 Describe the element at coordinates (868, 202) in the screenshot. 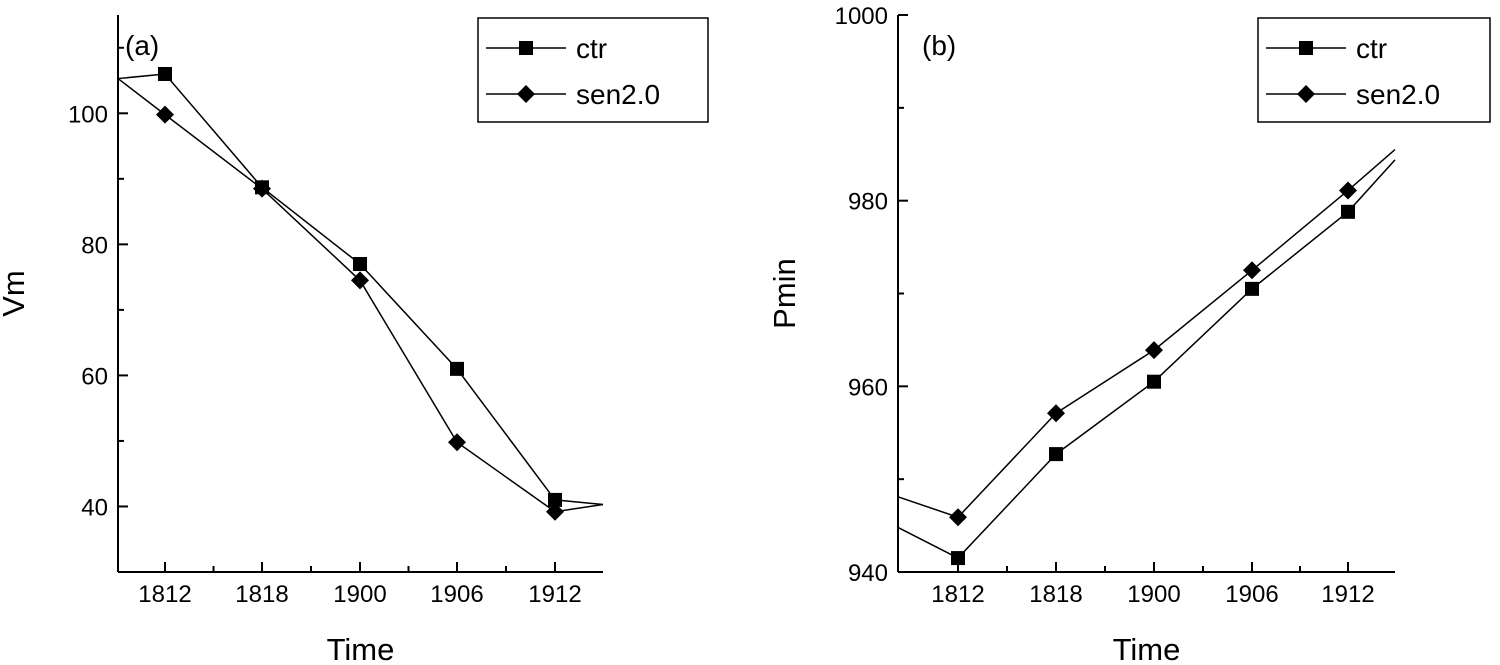

I see `y-tick-label: 980` at that location.